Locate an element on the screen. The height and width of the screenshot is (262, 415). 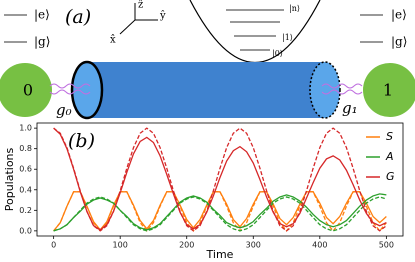
y-tick-label: 0.8 is located at coordinates (25, 148).